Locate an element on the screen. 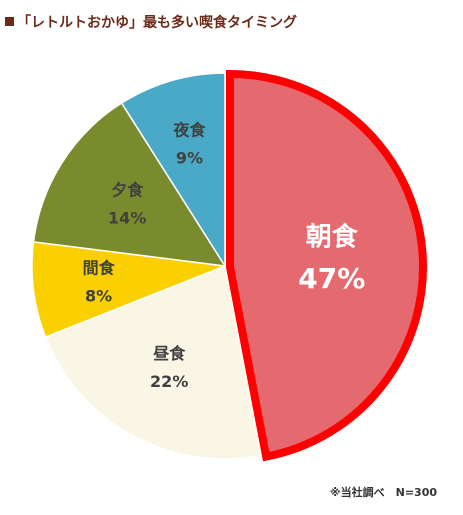  slice-label-0: 朝食 is located at coordinates (332, 237).